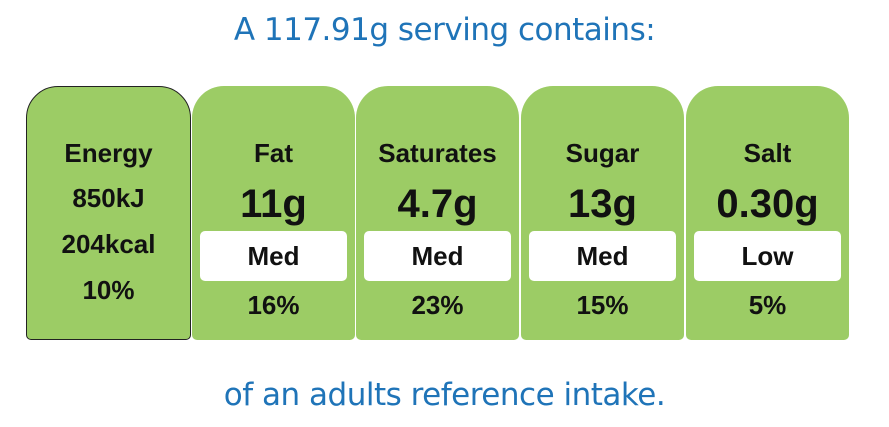 This screenshot has height=427, width=889. Describe the element at coordinates (273, 305) in the screenshot. I see `nutrient-percent: 16%` at that location.